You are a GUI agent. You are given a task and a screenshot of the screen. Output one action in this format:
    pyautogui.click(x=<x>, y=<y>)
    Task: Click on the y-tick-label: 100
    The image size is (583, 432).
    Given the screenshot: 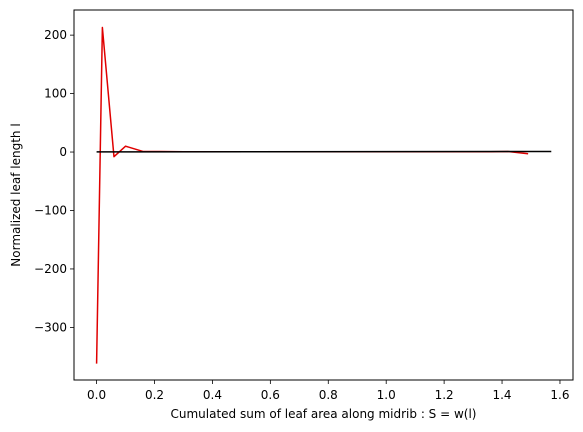 What is the action you would take?
    pyautogui.click(x=55, y=94)
    